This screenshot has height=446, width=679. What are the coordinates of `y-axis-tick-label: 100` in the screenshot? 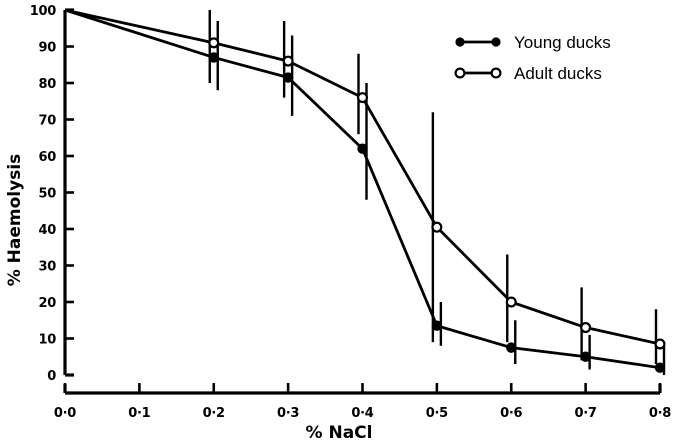 It's located at (43, 11).